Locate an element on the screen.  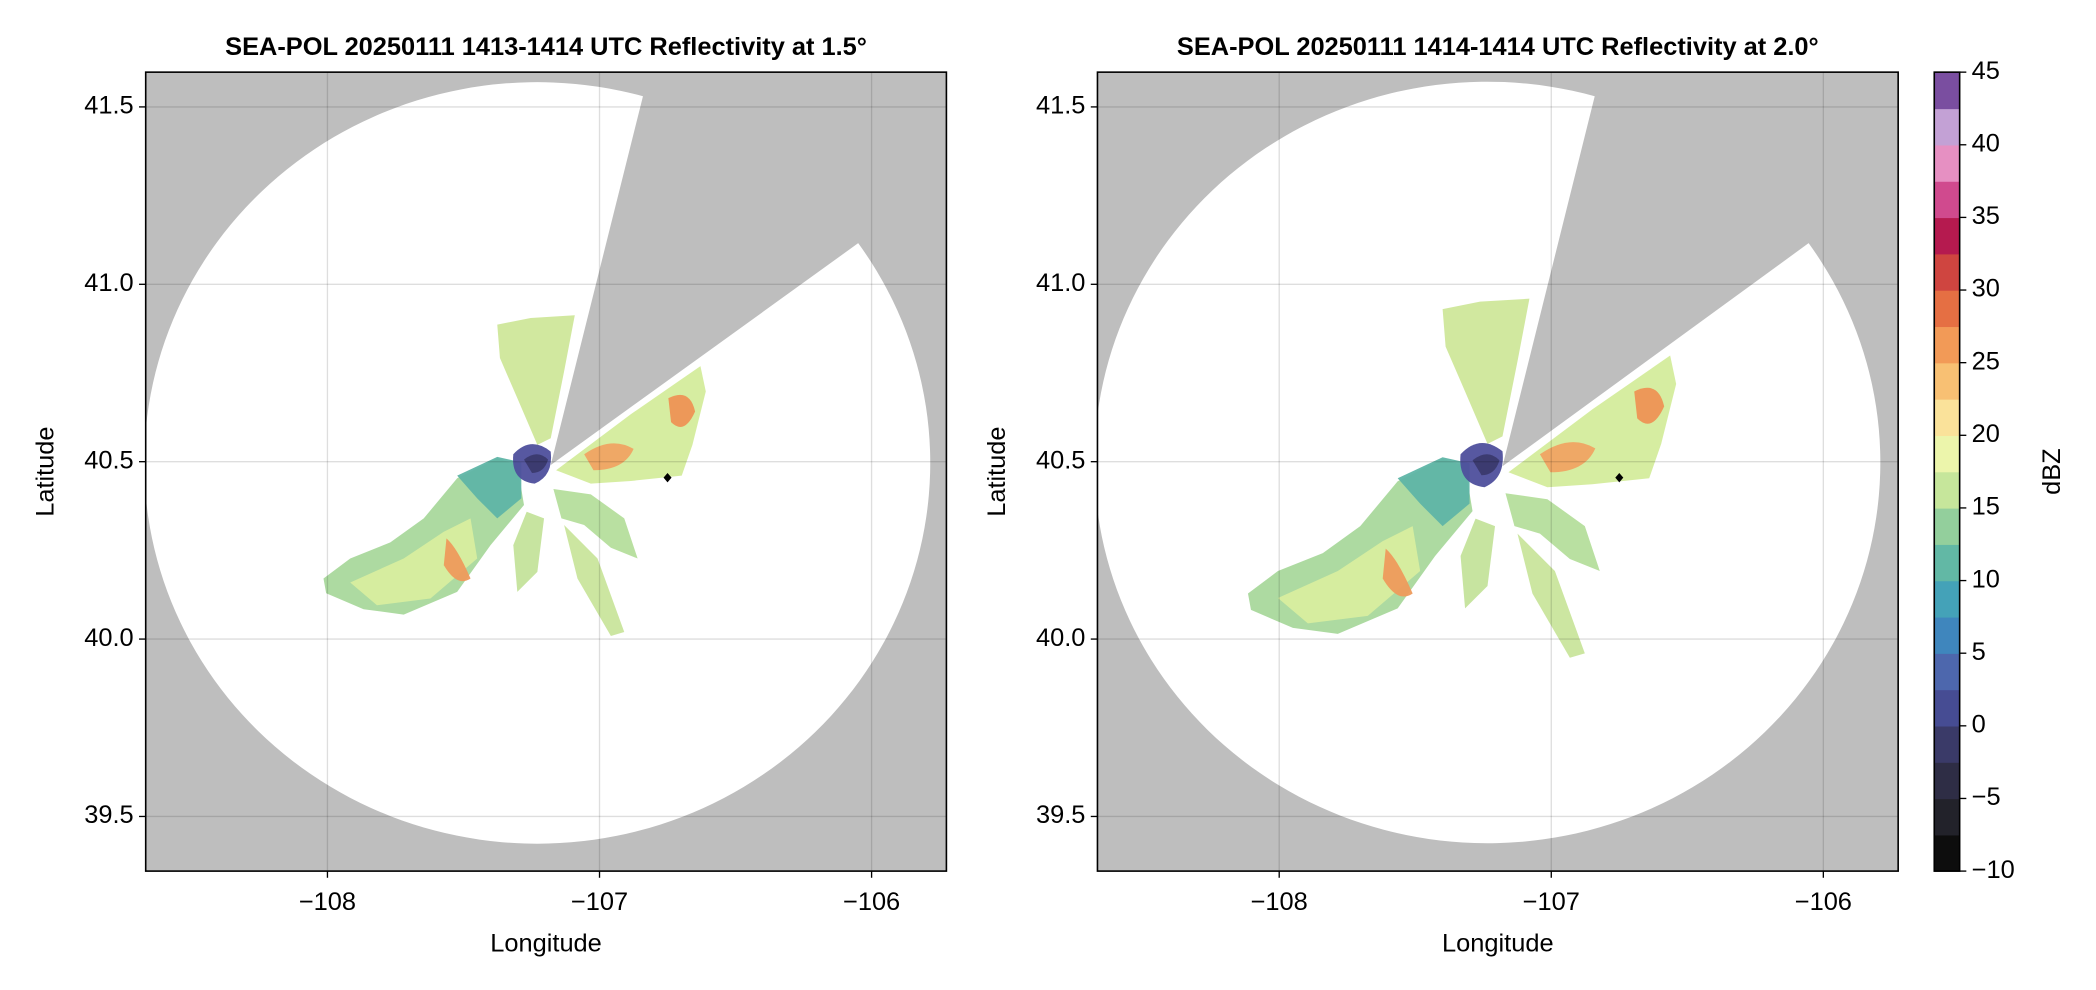
colorbar-tick-label: −5 is located at coordinates (1986, 797).